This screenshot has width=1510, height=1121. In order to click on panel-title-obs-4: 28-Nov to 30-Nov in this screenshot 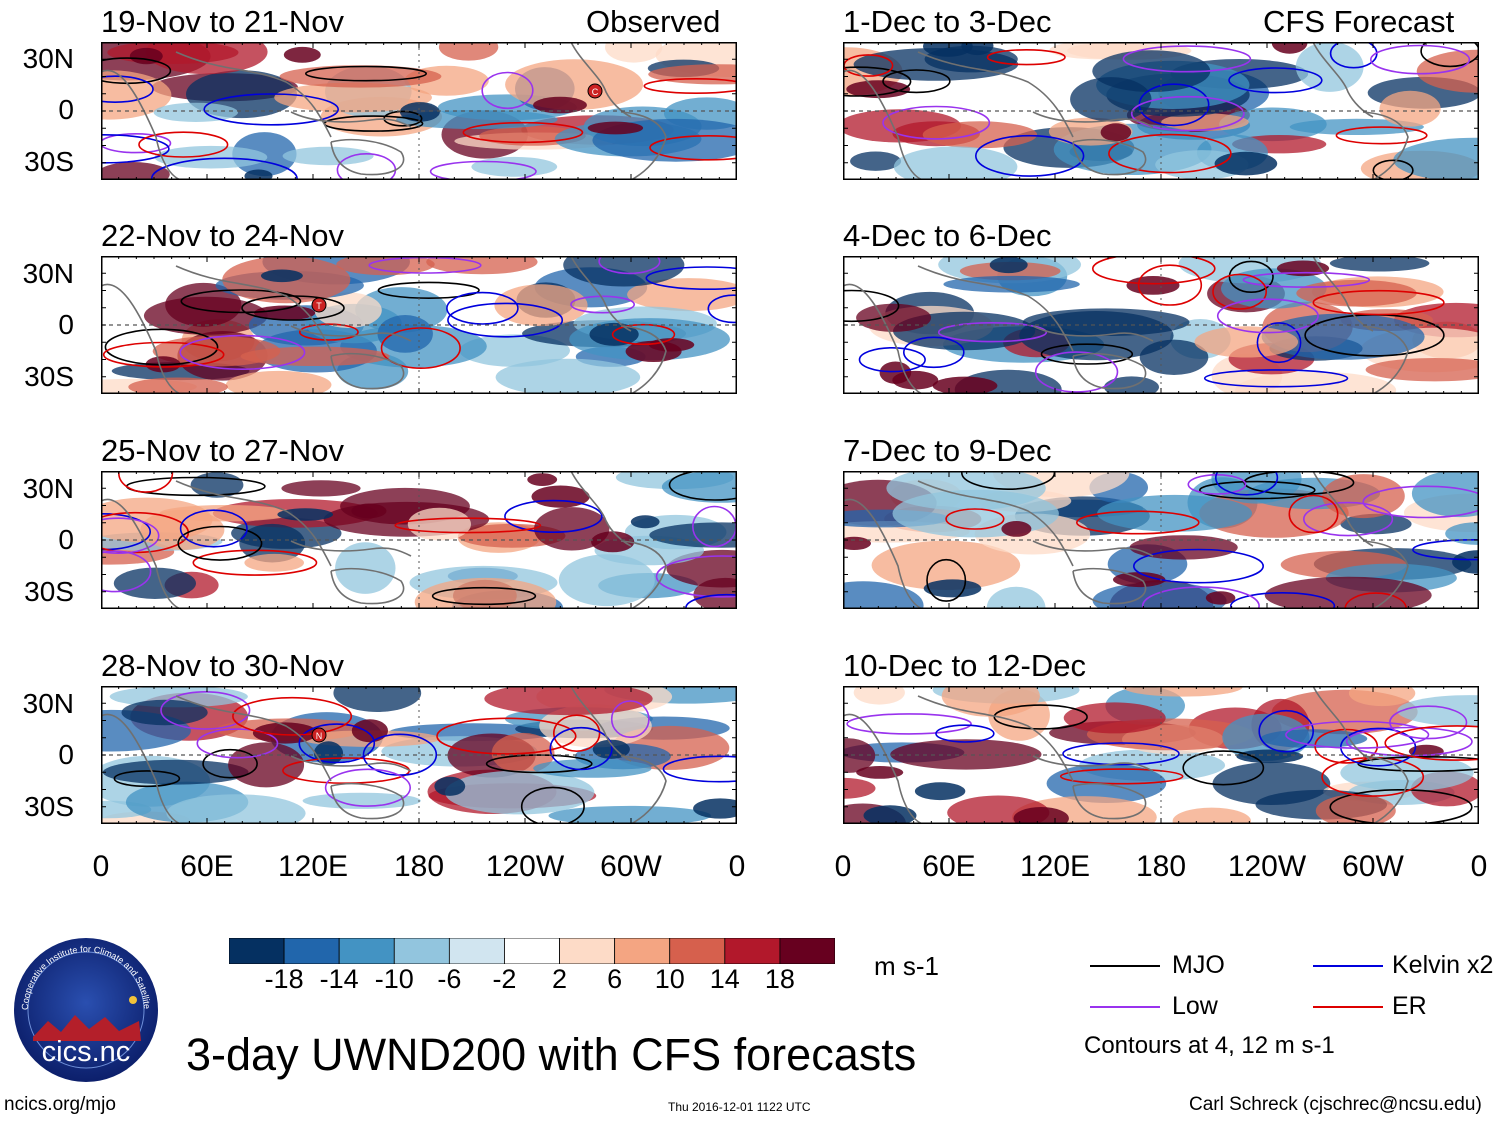, I will do `click(222, 665)`.